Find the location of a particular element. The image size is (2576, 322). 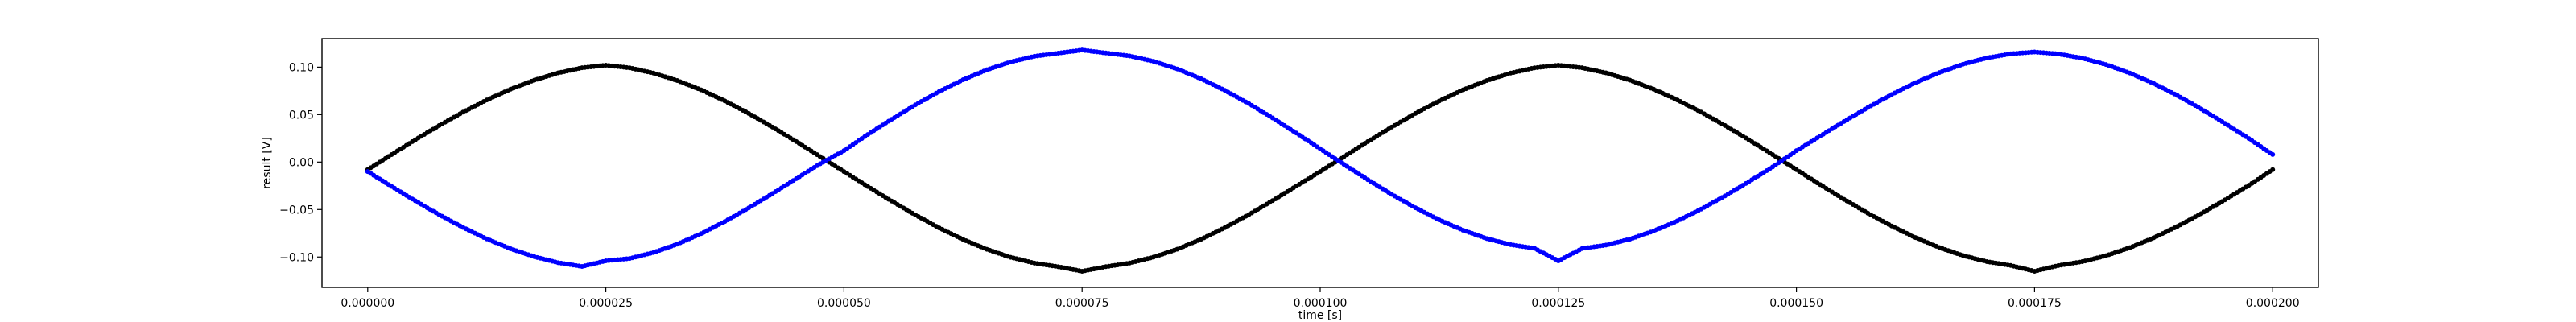

x-axis-label: time [s] is located at coordinates (1320, 315).